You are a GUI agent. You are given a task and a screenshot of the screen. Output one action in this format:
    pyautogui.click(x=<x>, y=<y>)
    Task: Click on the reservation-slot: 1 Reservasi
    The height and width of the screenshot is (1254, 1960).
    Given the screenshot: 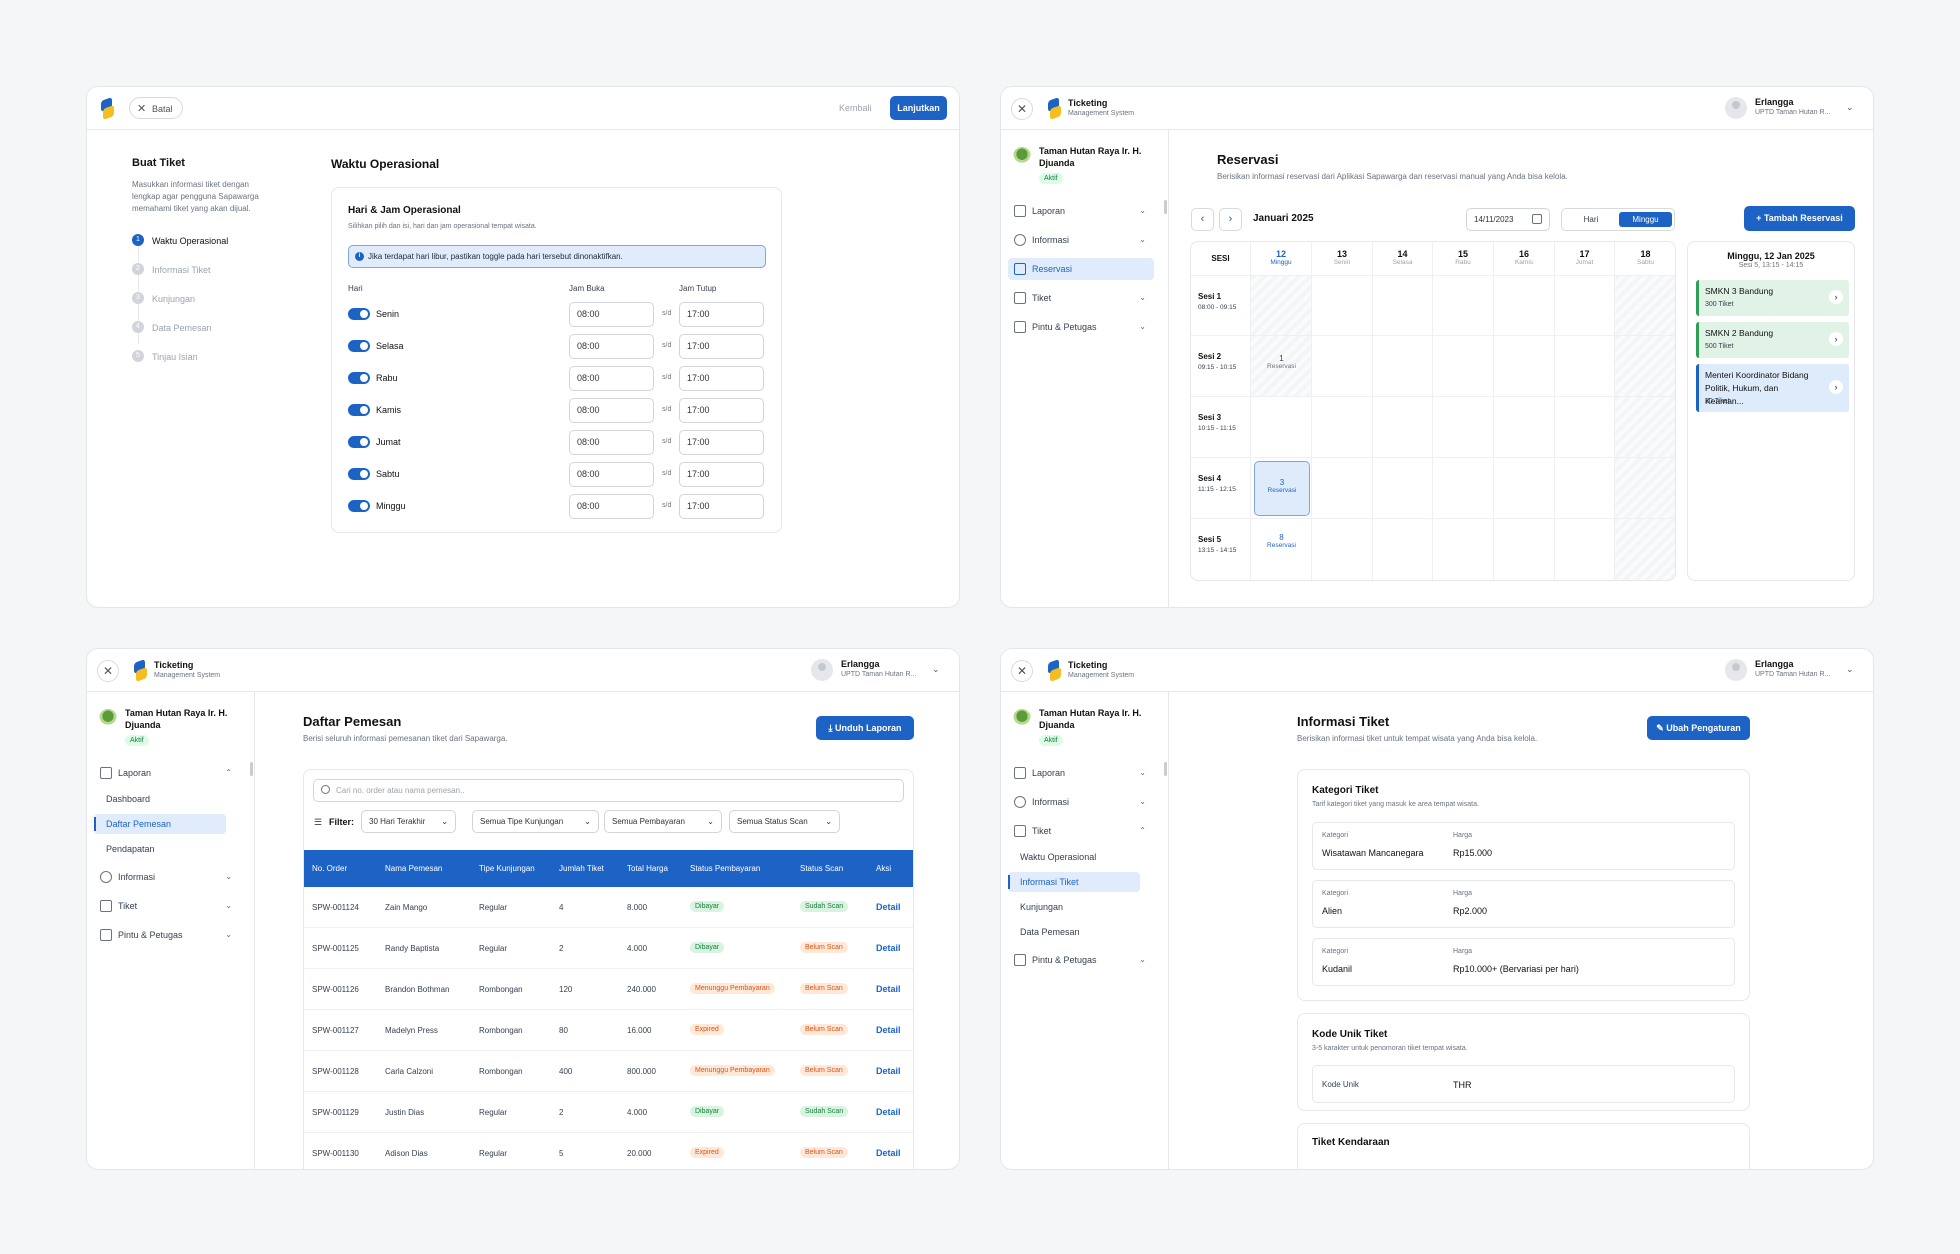 What is the action you would take?
    pyautogui.click(x=1281, y=362)
    